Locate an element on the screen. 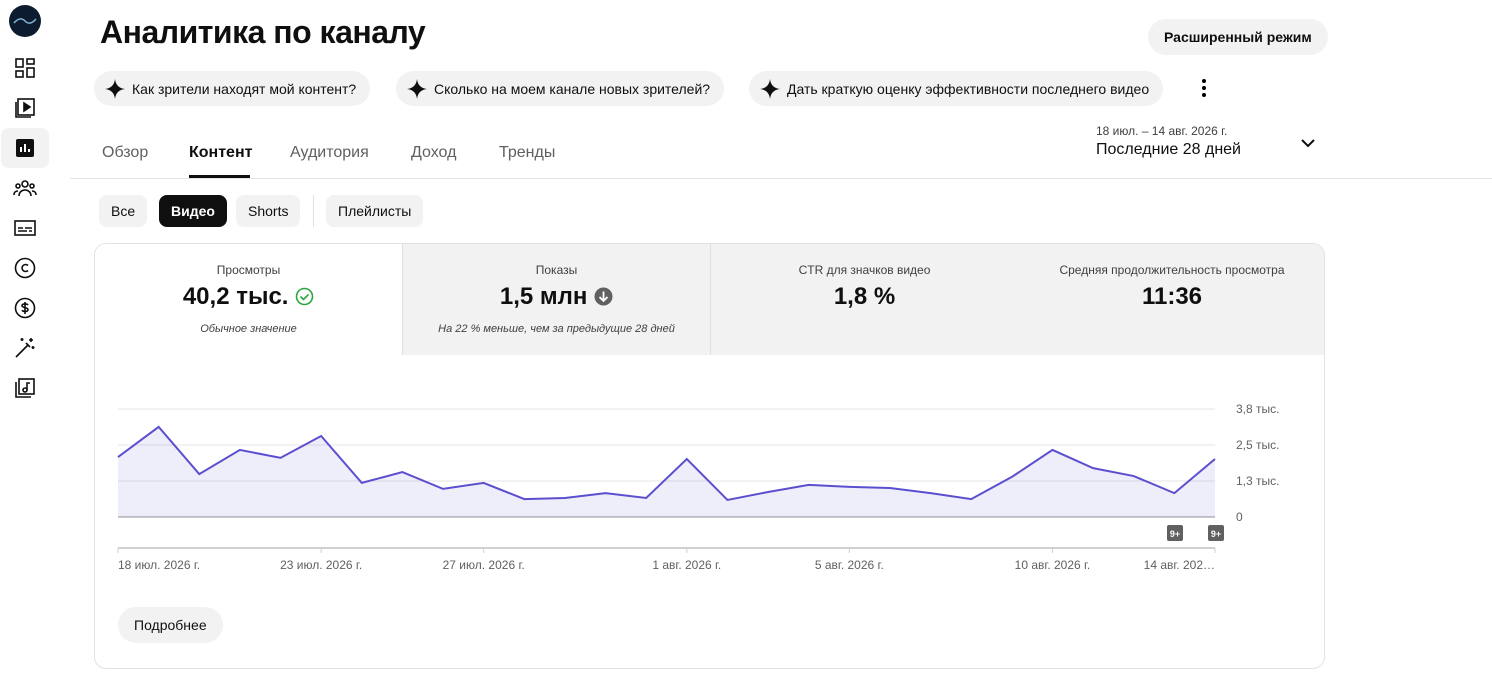  metric-value: 11:36 is located at coordinates (1172, 296).